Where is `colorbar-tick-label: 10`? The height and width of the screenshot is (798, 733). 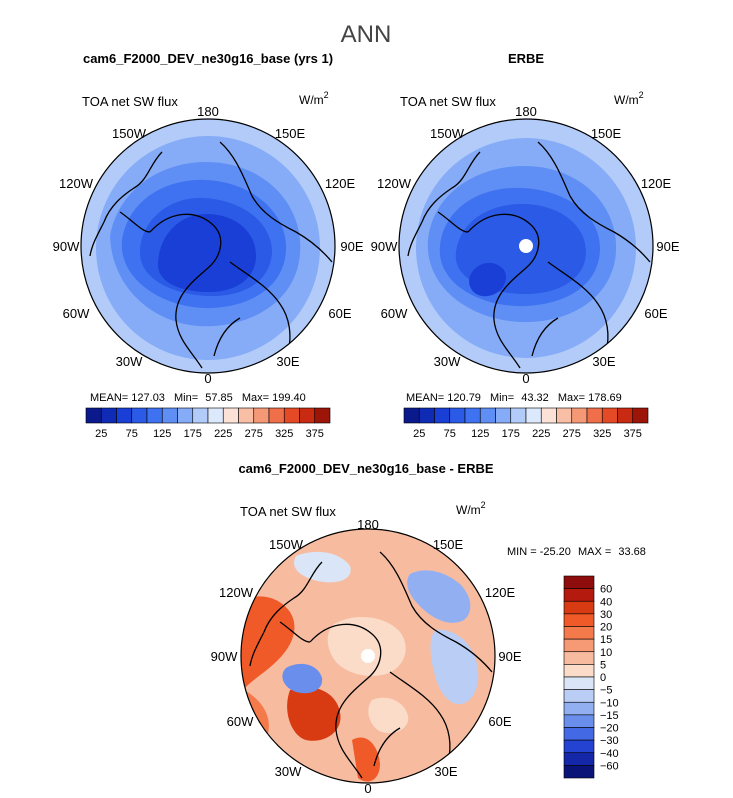 colorbar-tick-label: 10 is located at coordinates (606, 653).